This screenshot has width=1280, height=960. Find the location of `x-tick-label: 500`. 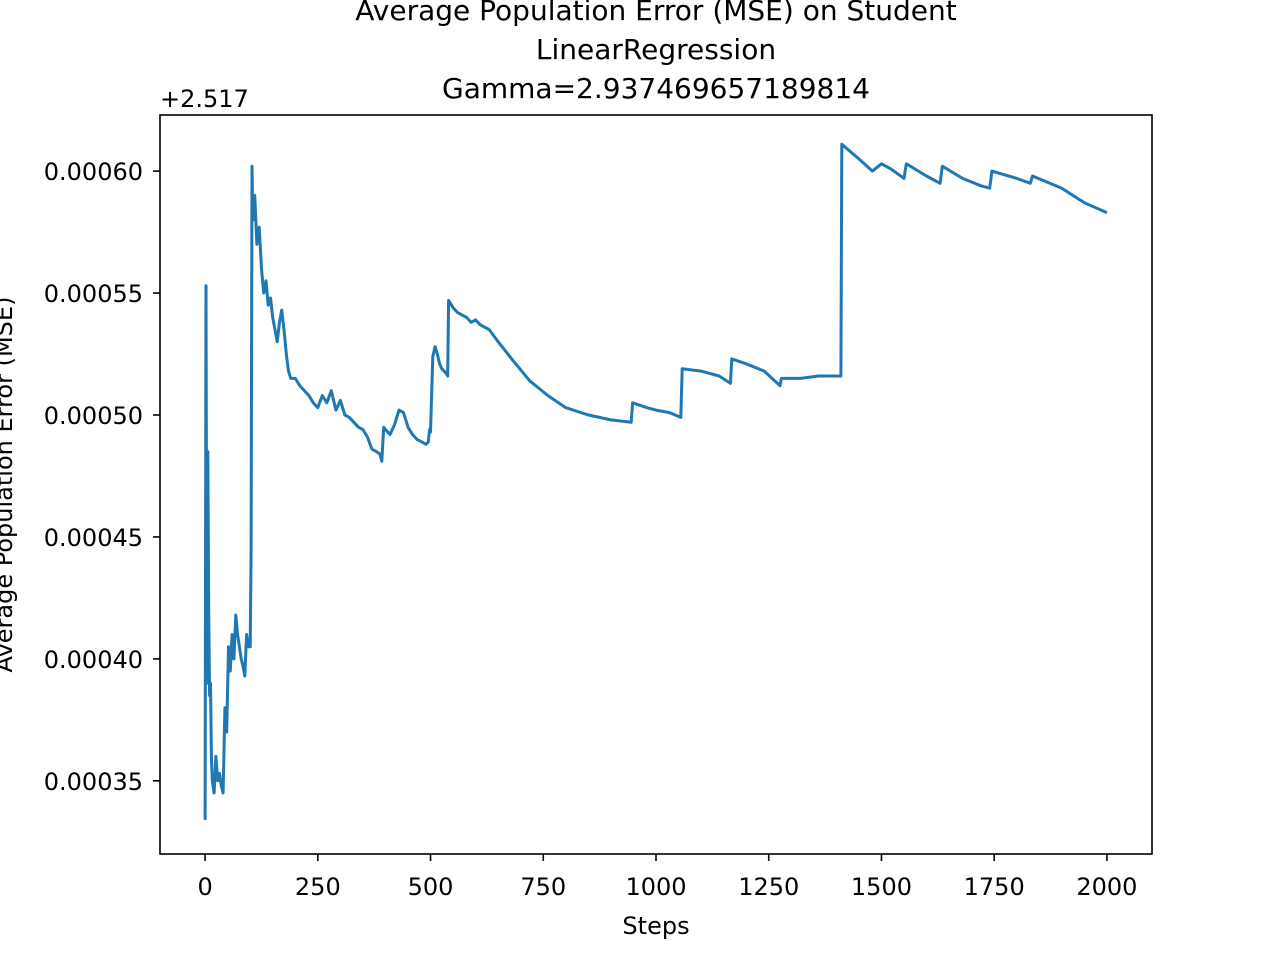

x-tick-label: 500 is located at coordinates (431, 887).